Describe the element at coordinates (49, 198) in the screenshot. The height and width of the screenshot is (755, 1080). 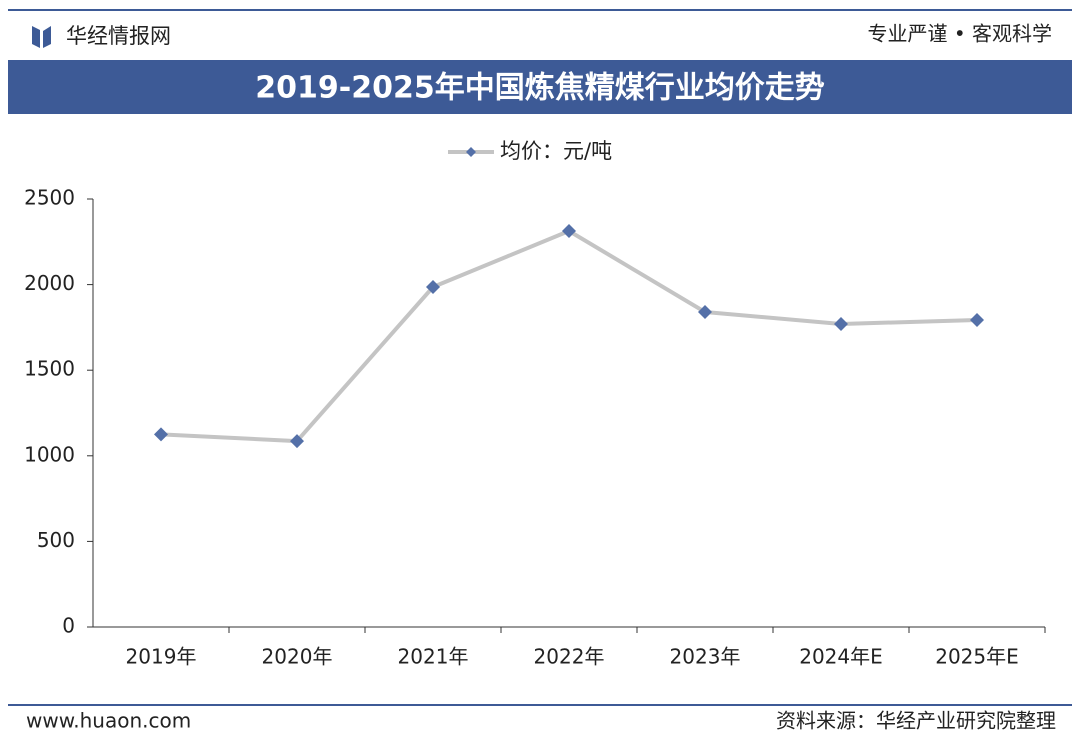
I see `y-tick-label: 2500` at that location.